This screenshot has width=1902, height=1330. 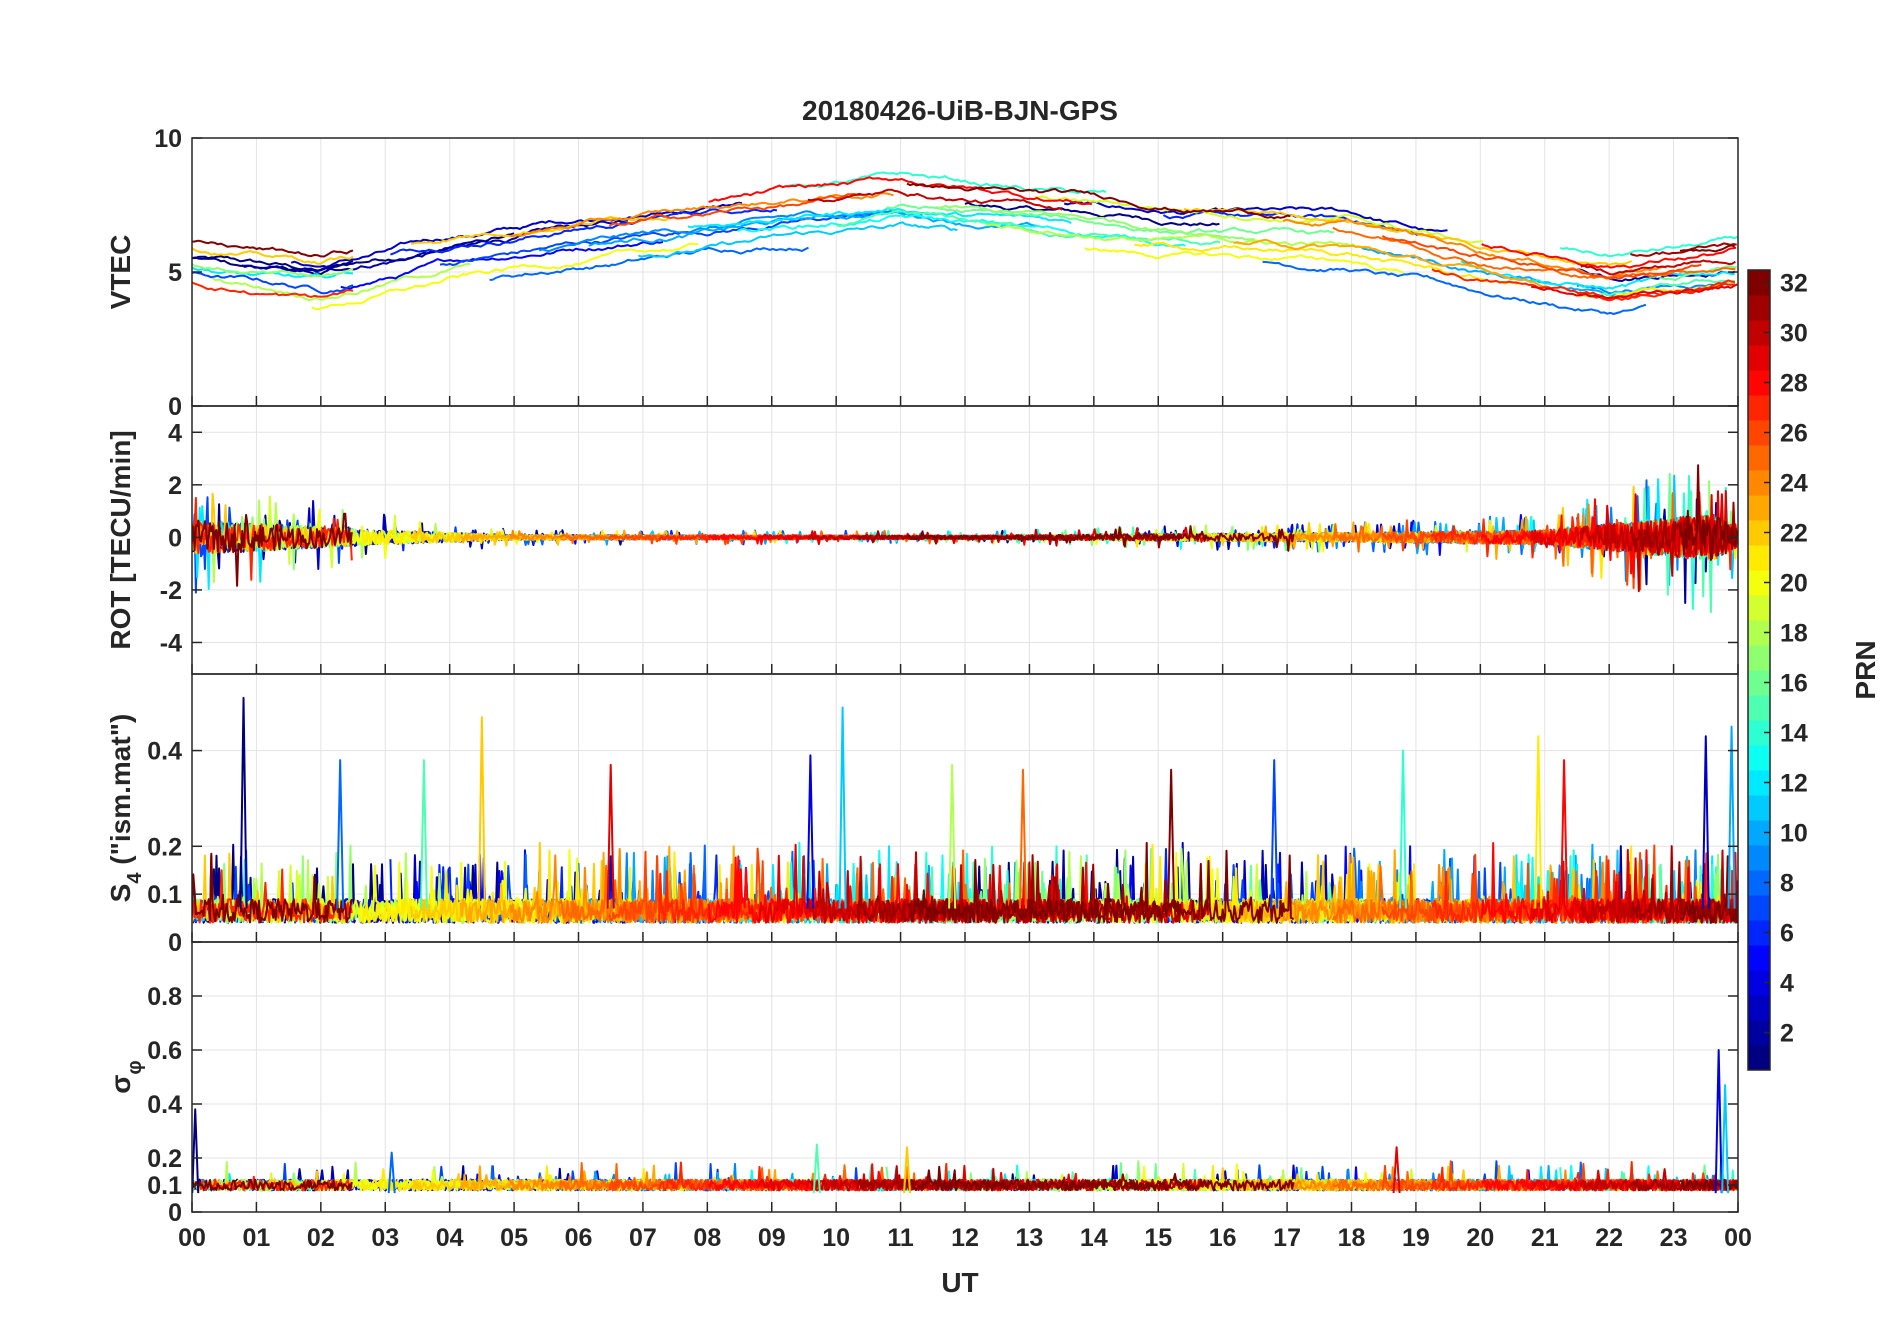 What do you see at coordinates (1787, 884) in the screenshot?
I see `colorbar-tick-label: 8` at bounding box center [1787, 884].